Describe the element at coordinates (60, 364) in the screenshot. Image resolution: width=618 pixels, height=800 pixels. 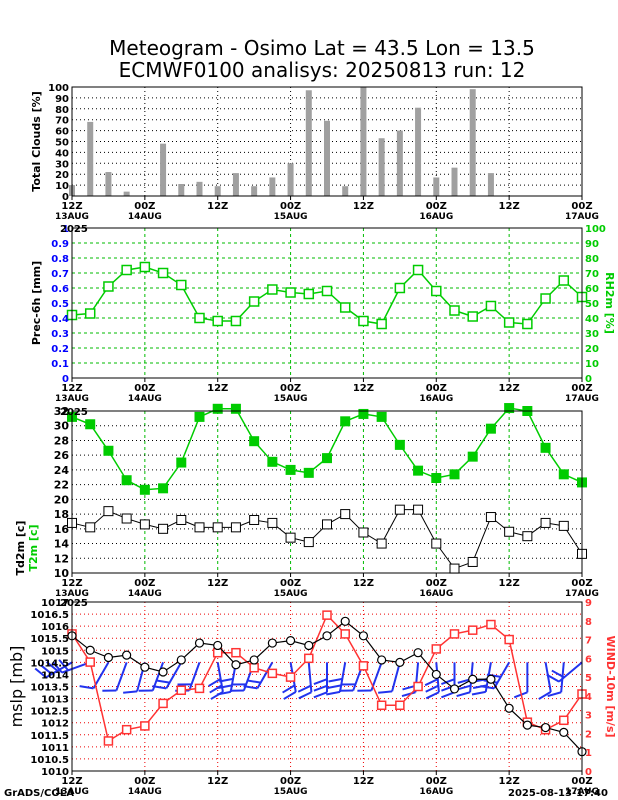
I see `y-tick-label: 0.1` at that location.